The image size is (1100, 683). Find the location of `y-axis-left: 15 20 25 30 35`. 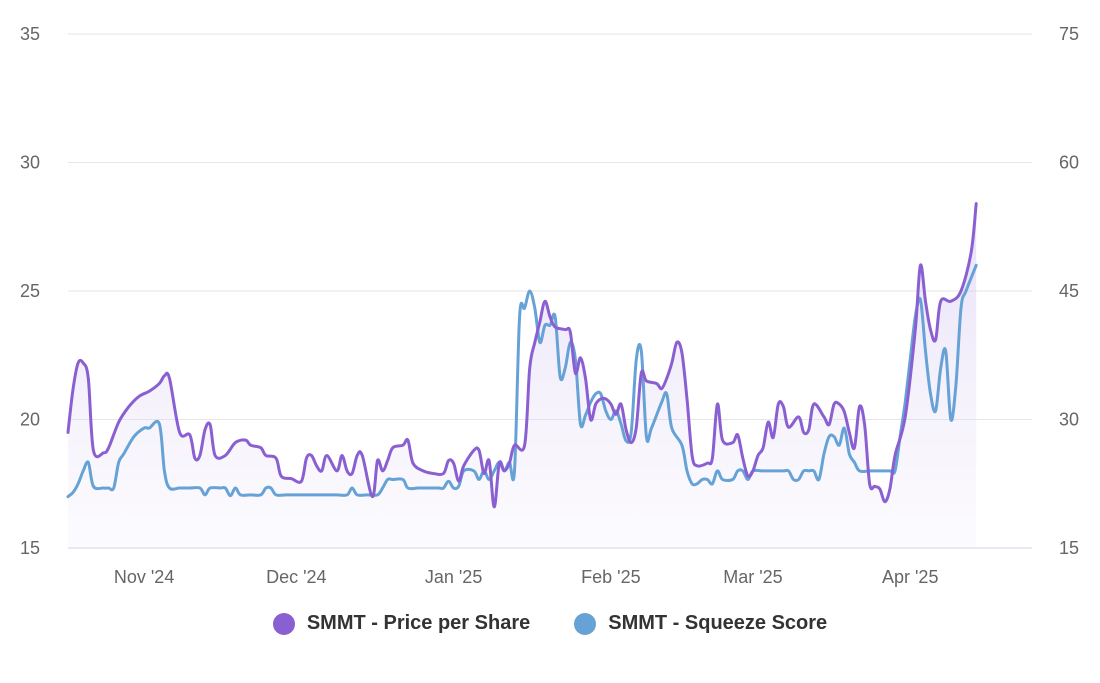

y-axis-left: 15 20 25 30 35 is located at coordinates (30, 291).